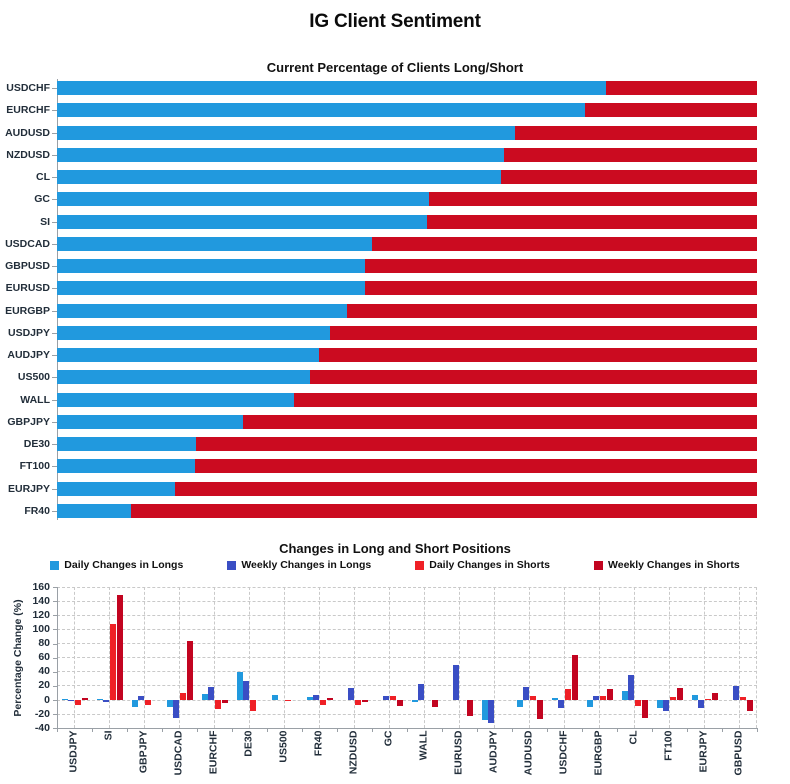 This screenshot has width=790, height=784. Describe the element at coordinates (624, 695) in the screenshot. I see `change-bar-CL` at that location.